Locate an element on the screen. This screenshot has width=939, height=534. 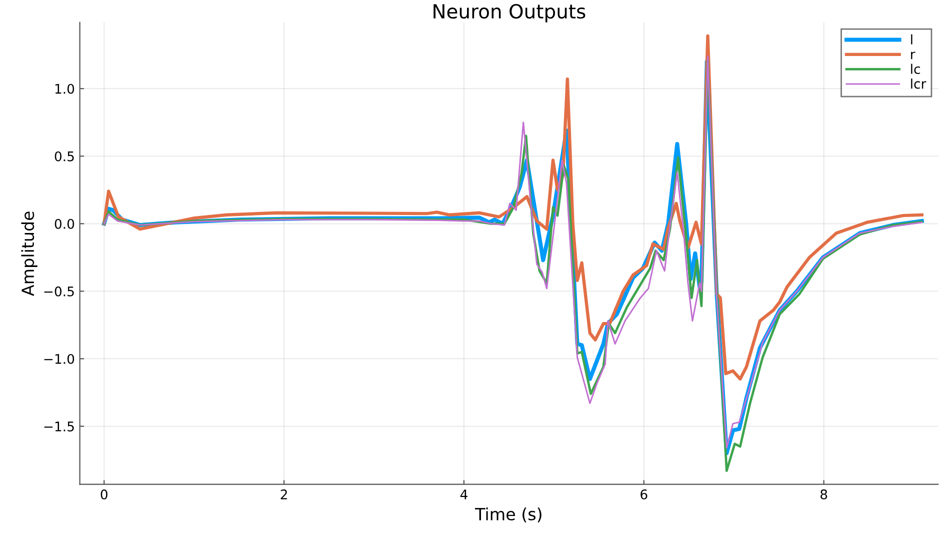
legend-label: l is located at coordinates (911, 39).